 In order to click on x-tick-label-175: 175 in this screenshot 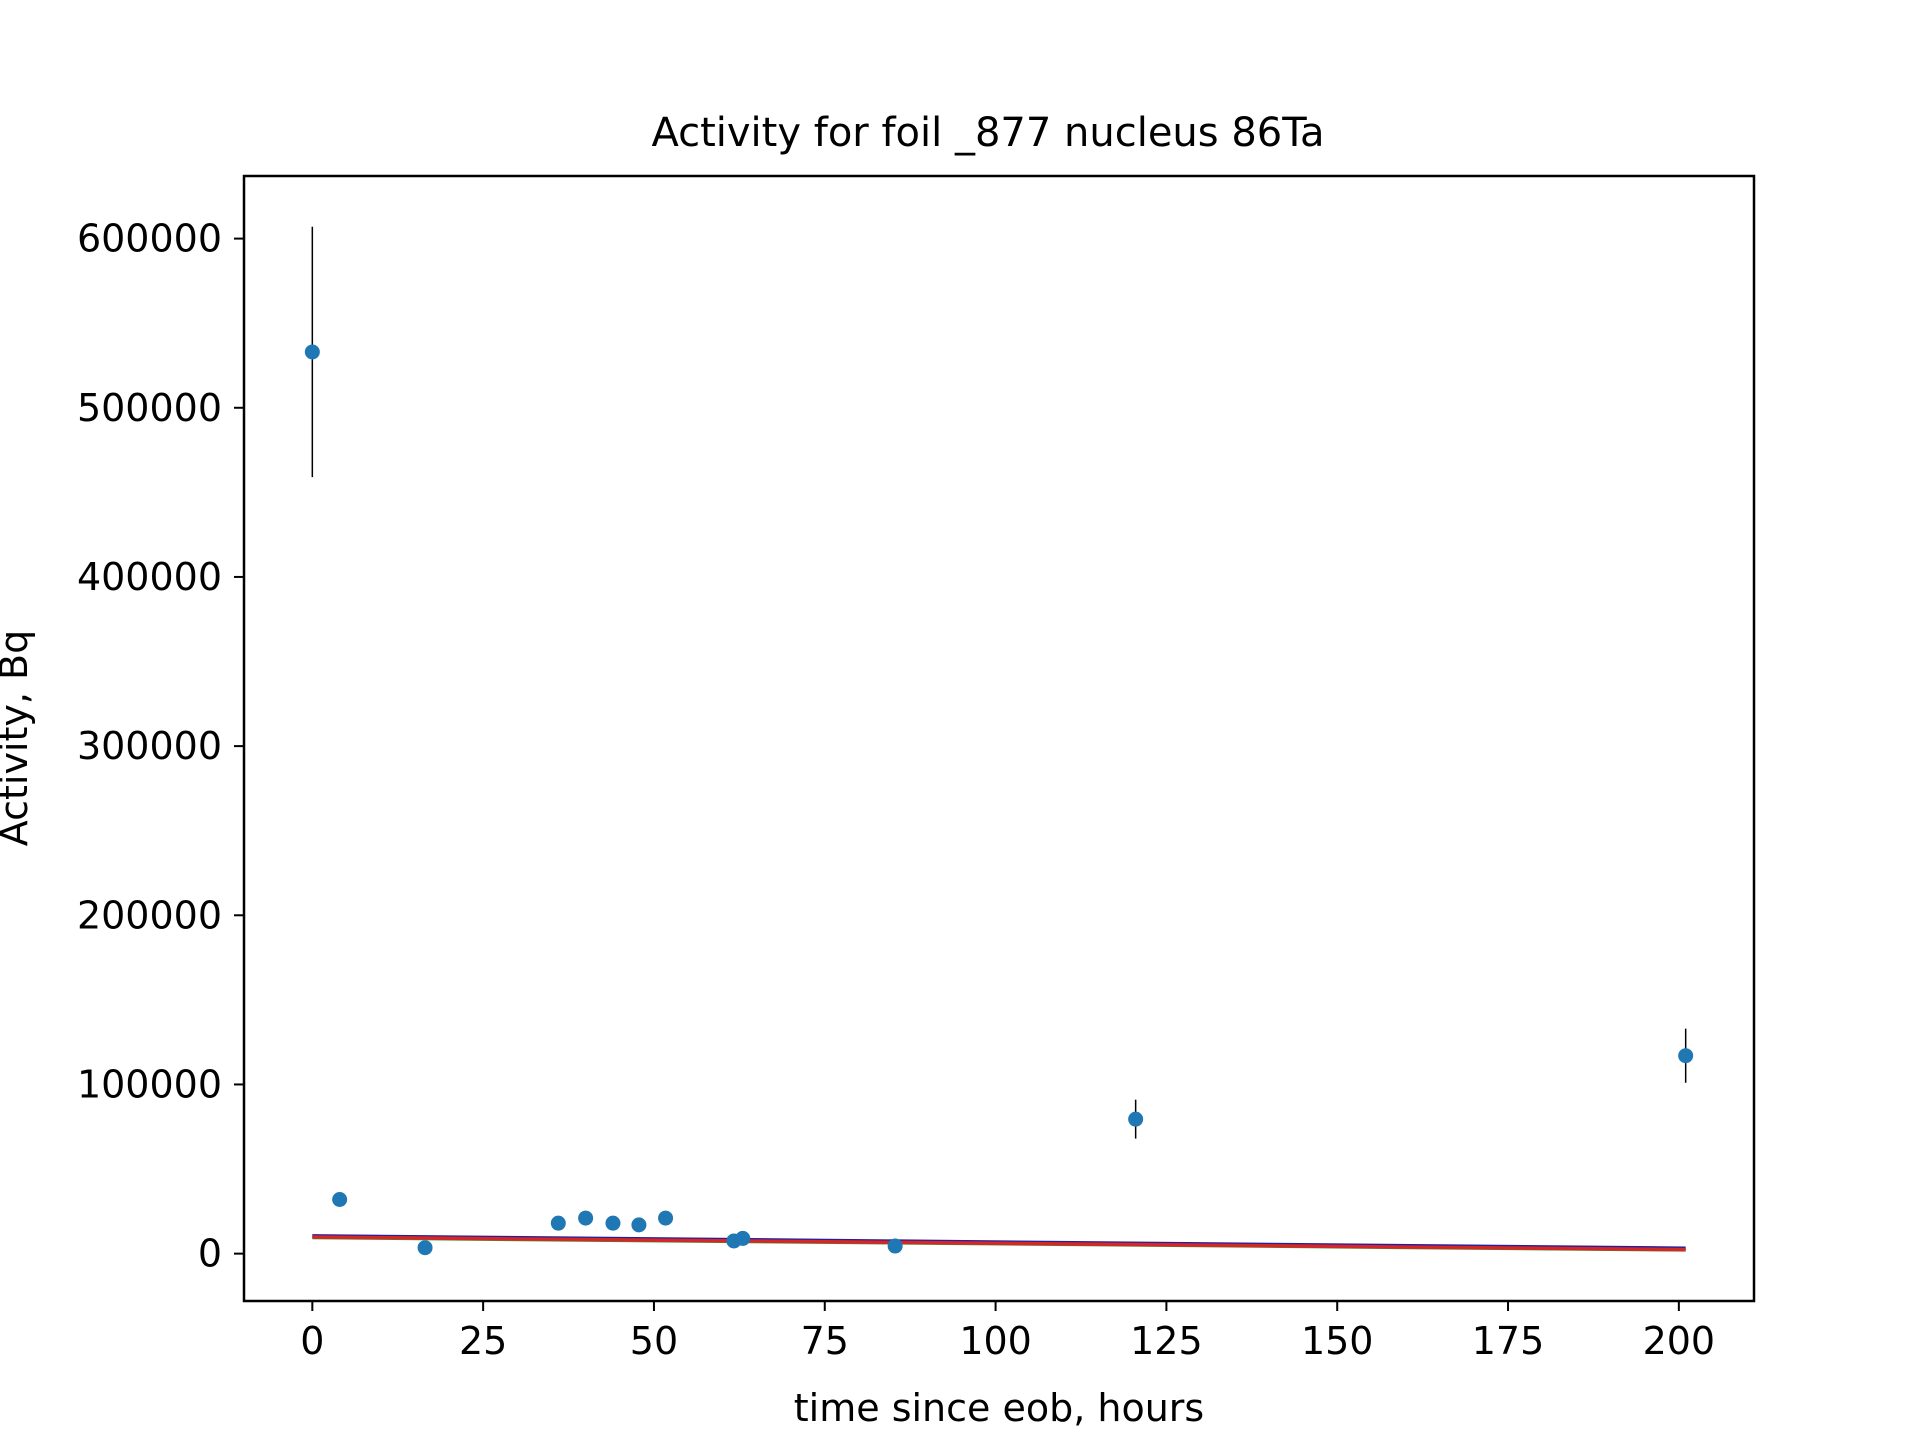, I will do `click(1508, 1341)`.